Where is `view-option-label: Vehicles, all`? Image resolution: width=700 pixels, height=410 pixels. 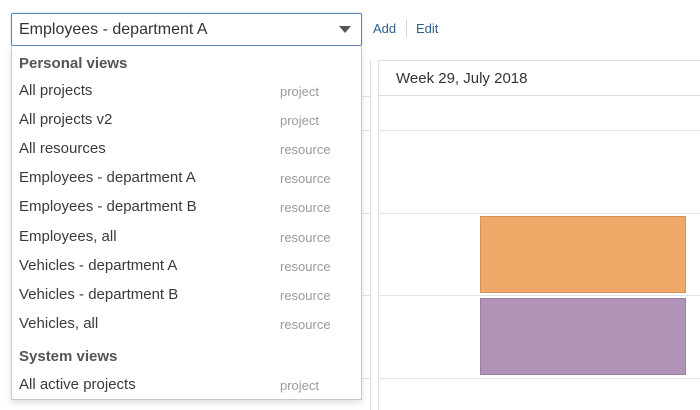 view-option-label: Vehicles, all is located at coordinates (59, 323).